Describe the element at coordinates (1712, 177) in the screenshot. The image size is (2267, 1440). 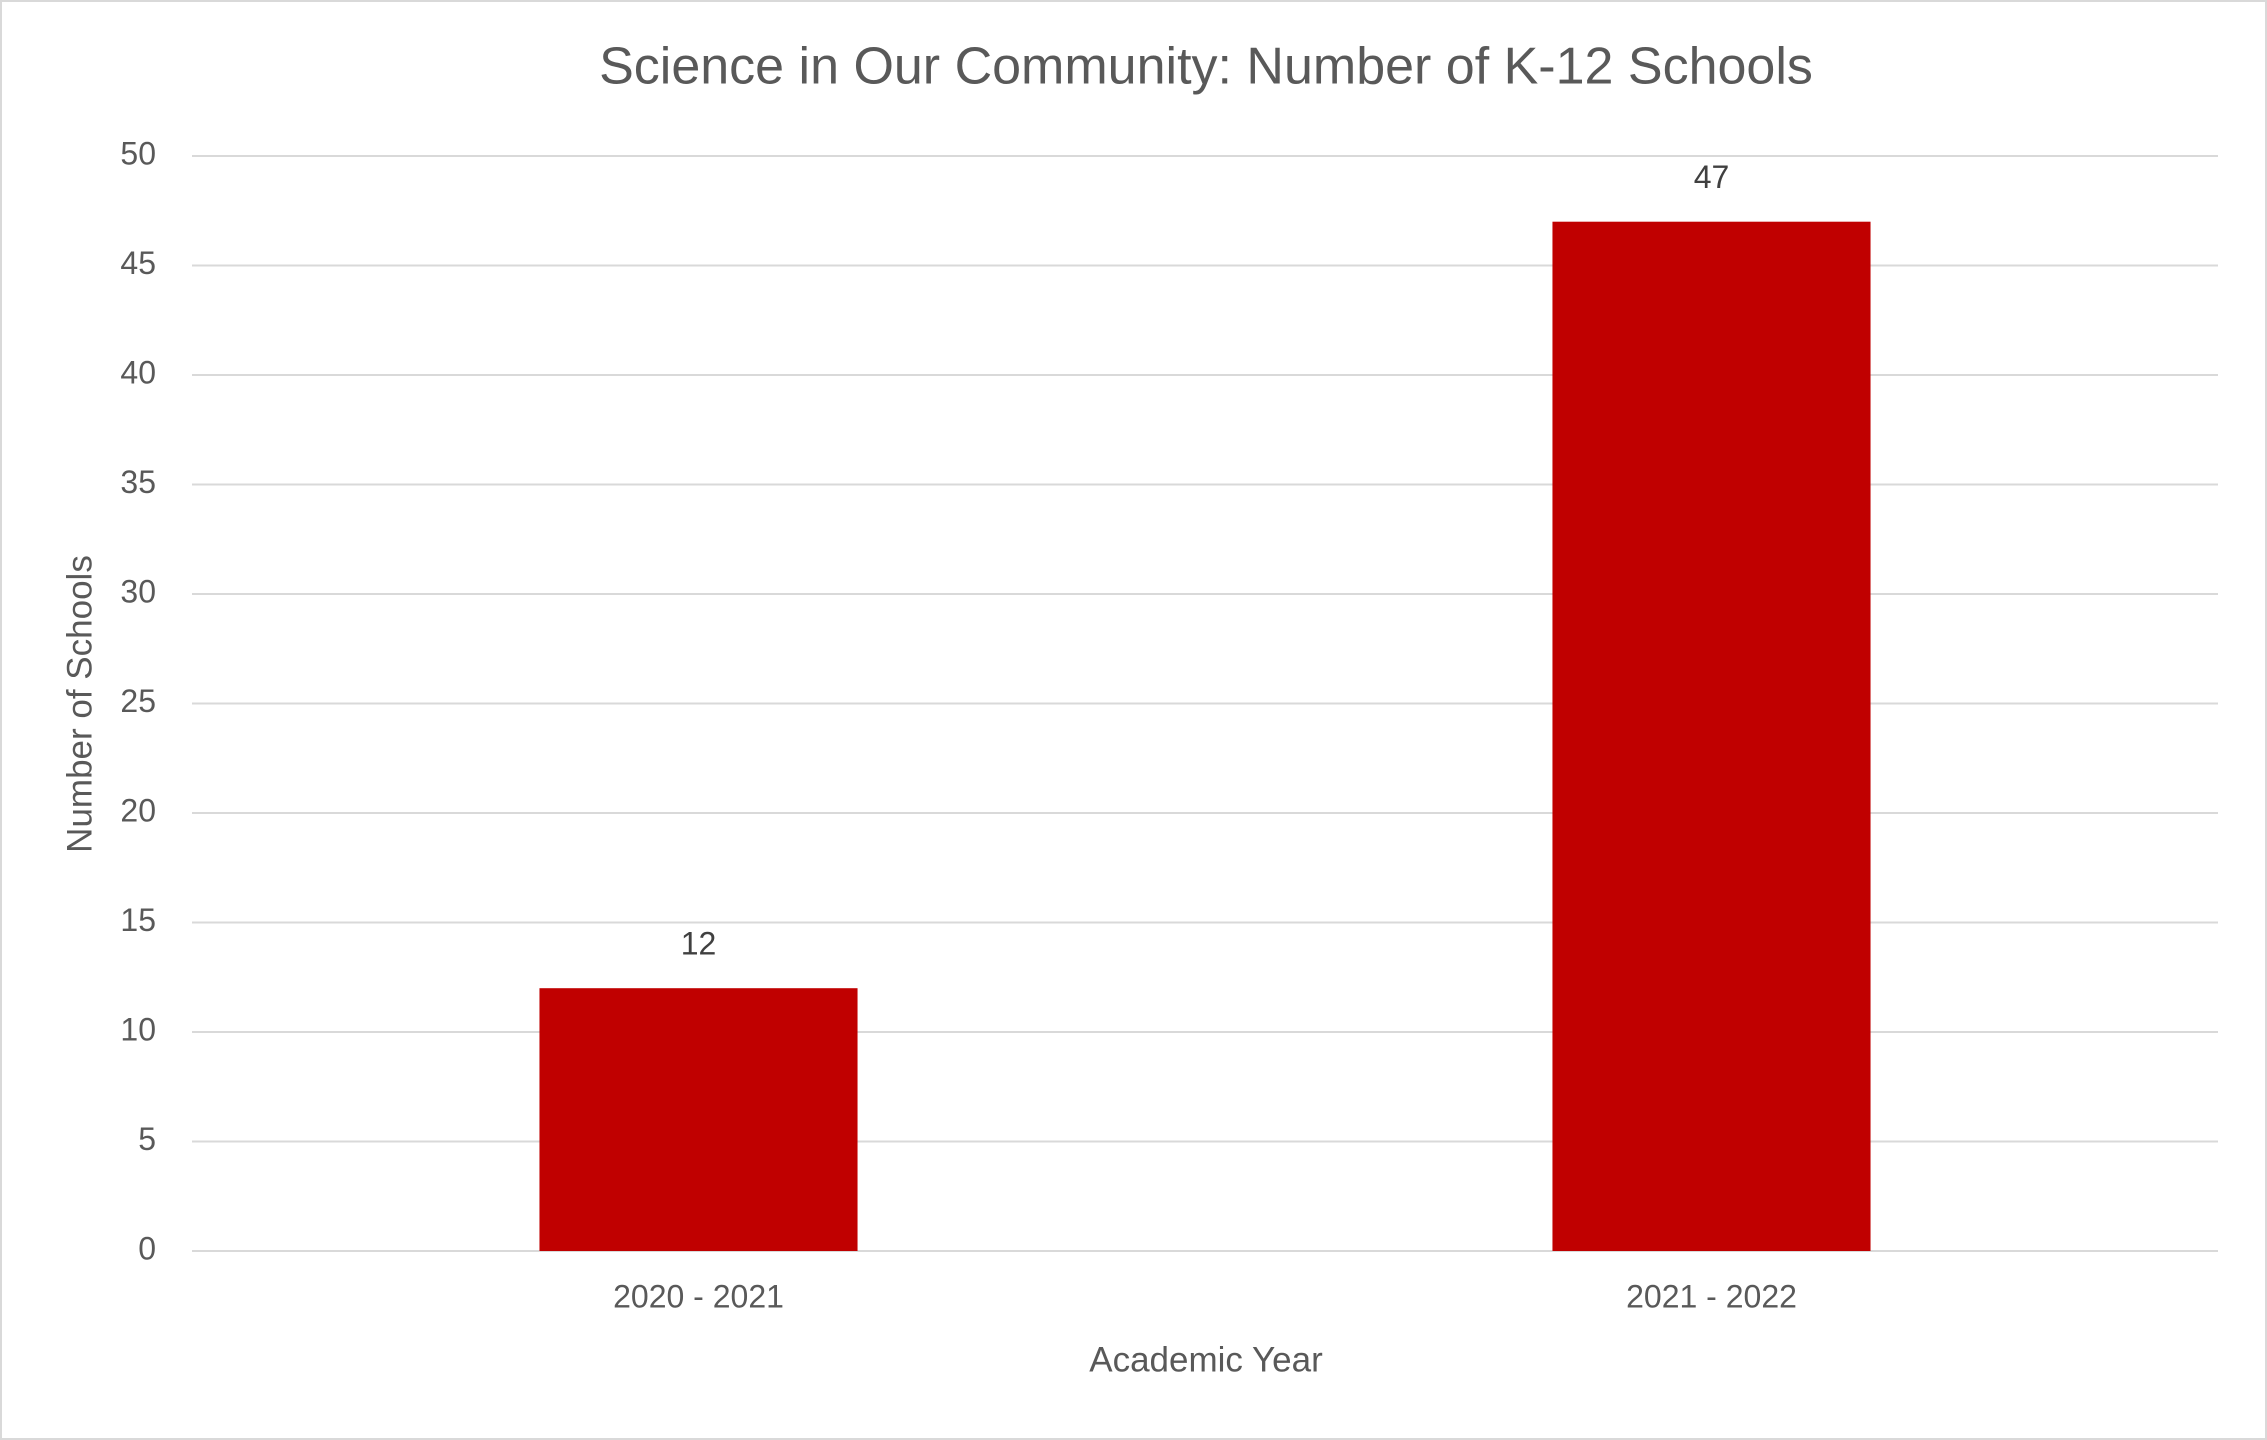
I see `data-label: 47` at that location.